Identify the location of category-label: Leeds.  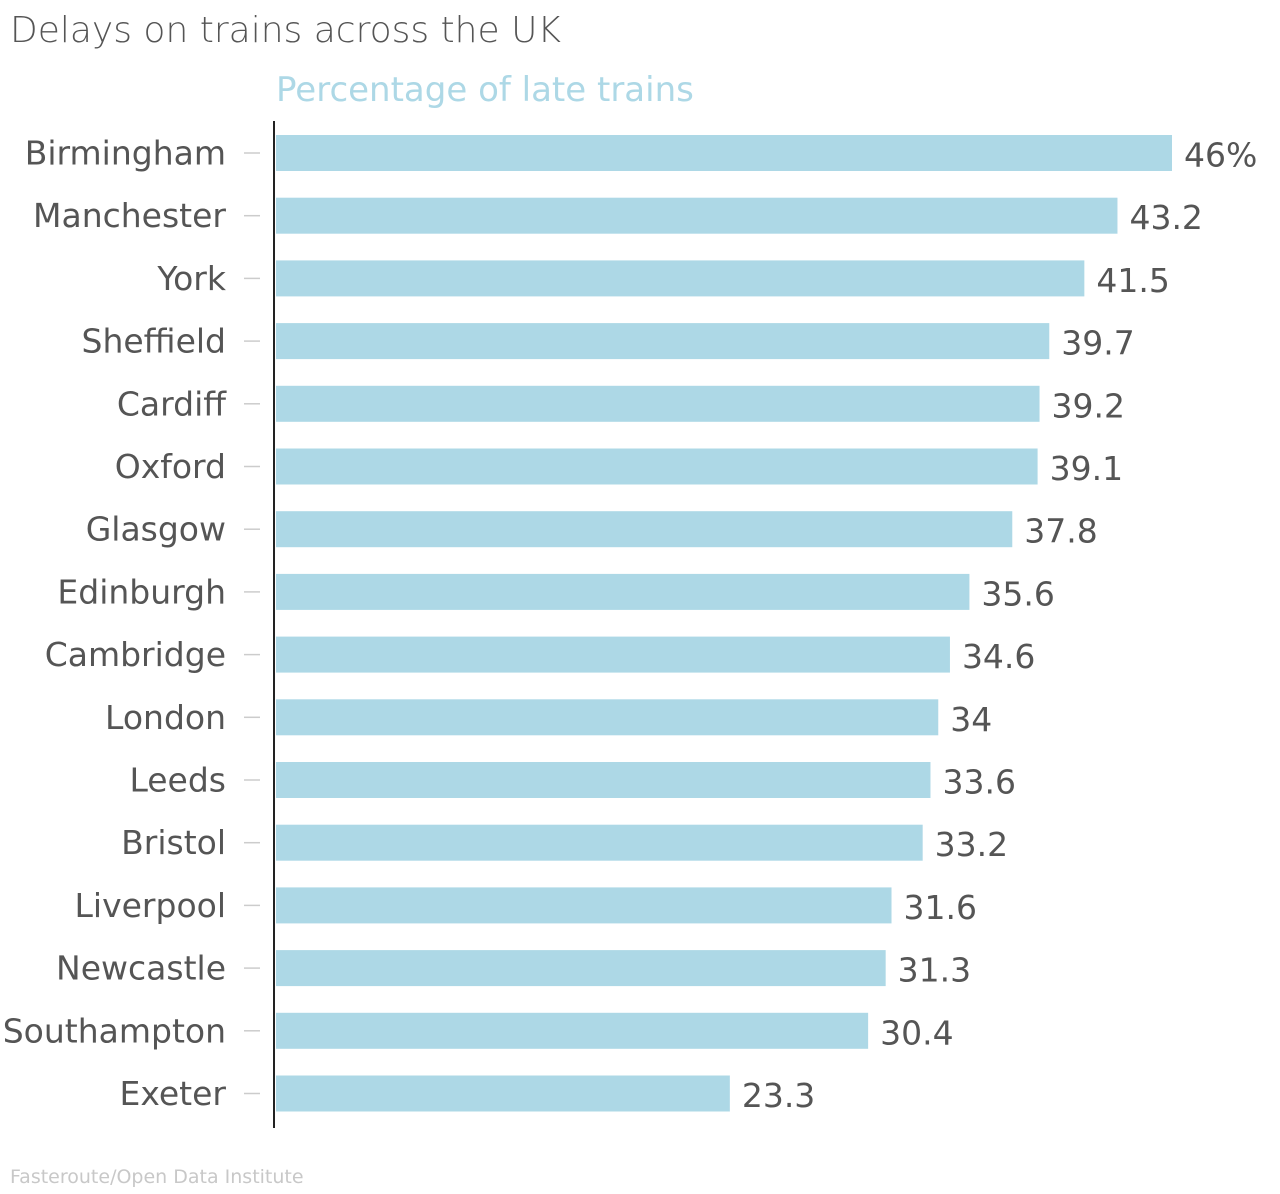
(177, 780).